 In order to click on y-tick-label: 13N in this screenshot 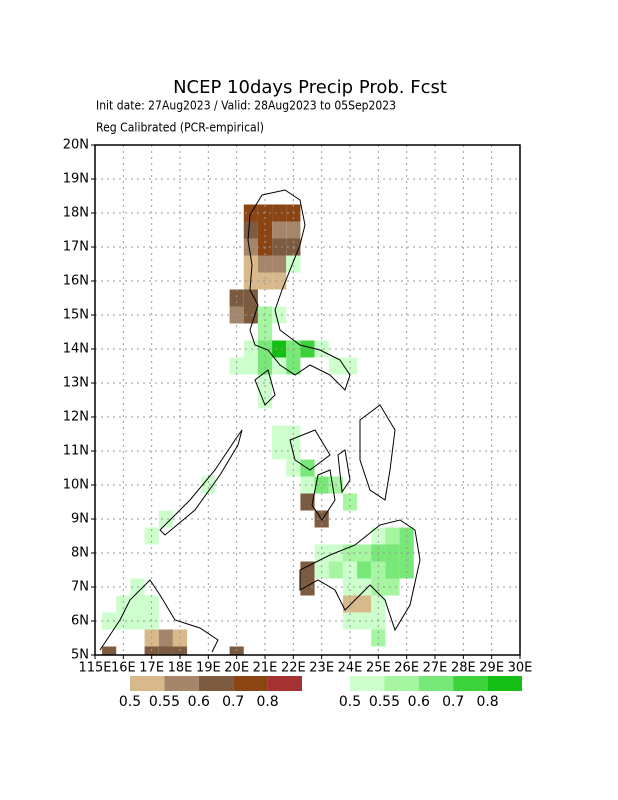, I will do `click(76, 383)`.